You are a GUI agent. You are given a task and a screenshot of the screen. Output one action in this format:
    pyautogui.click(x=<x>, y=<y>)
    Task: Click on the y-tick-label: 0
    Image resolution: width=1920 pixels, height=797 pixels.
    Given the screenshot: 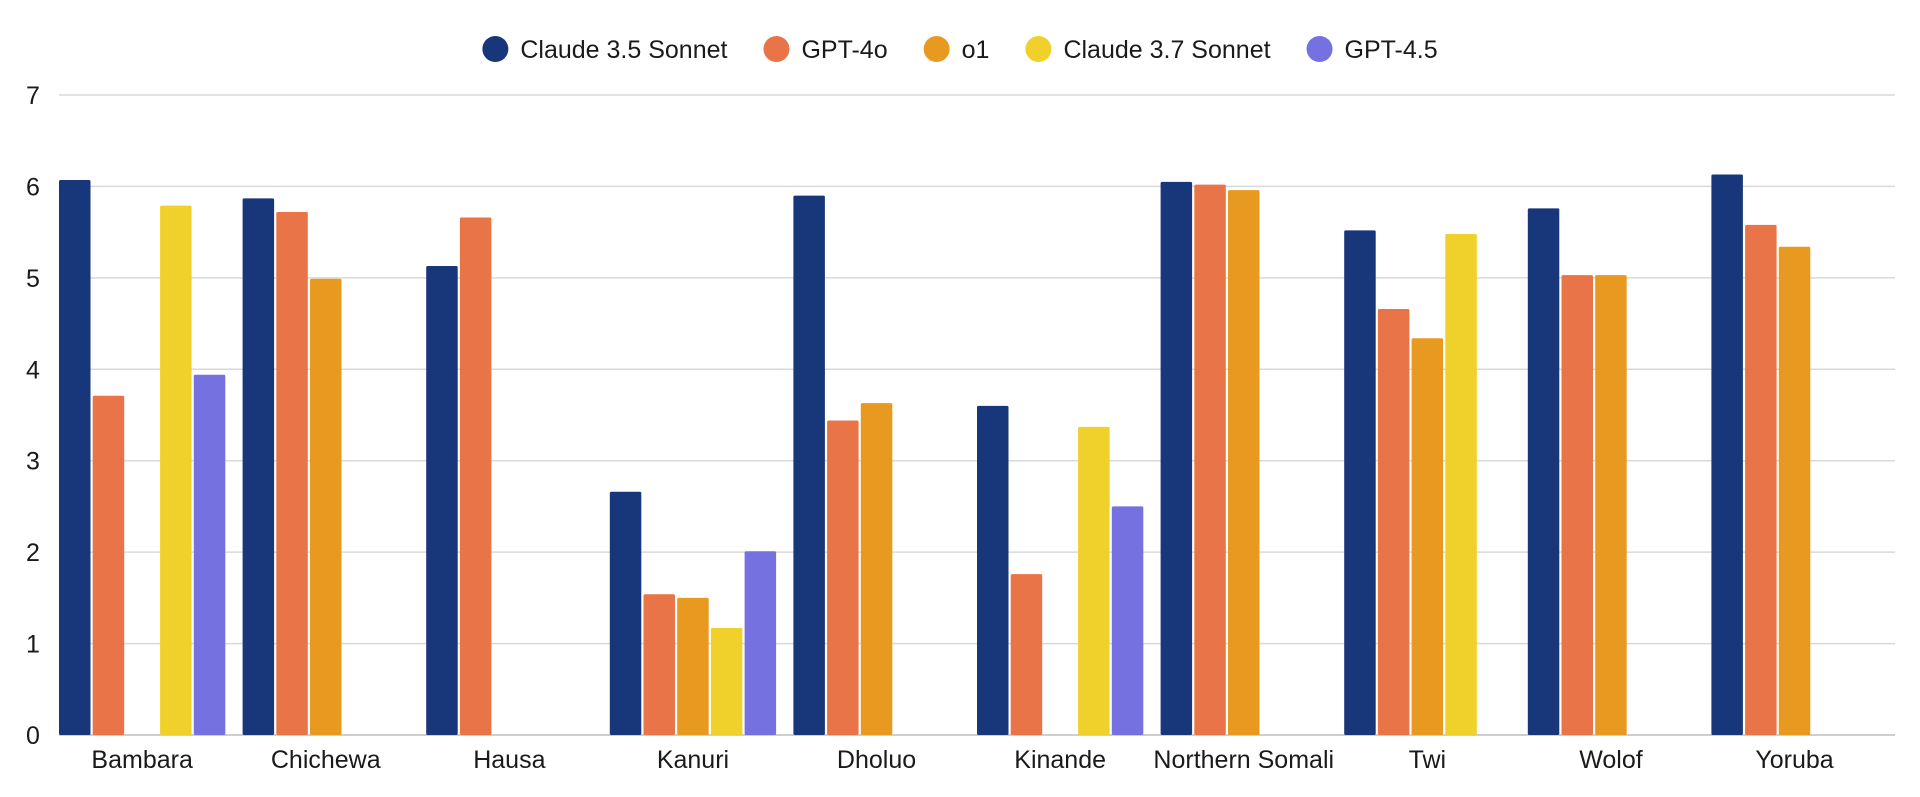 What is the action you would take?
    pyautogui.click(x=33, y=736)
    